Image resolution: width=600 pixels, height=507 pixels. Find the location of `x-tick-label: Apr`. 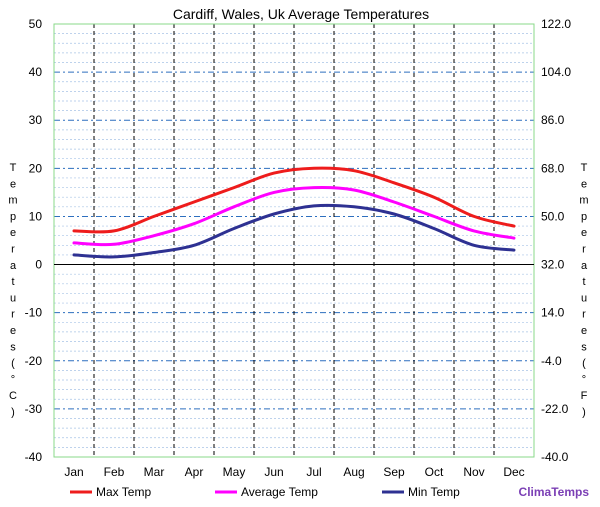

x-tick-label: Apr is located at coordinates (194, 472).